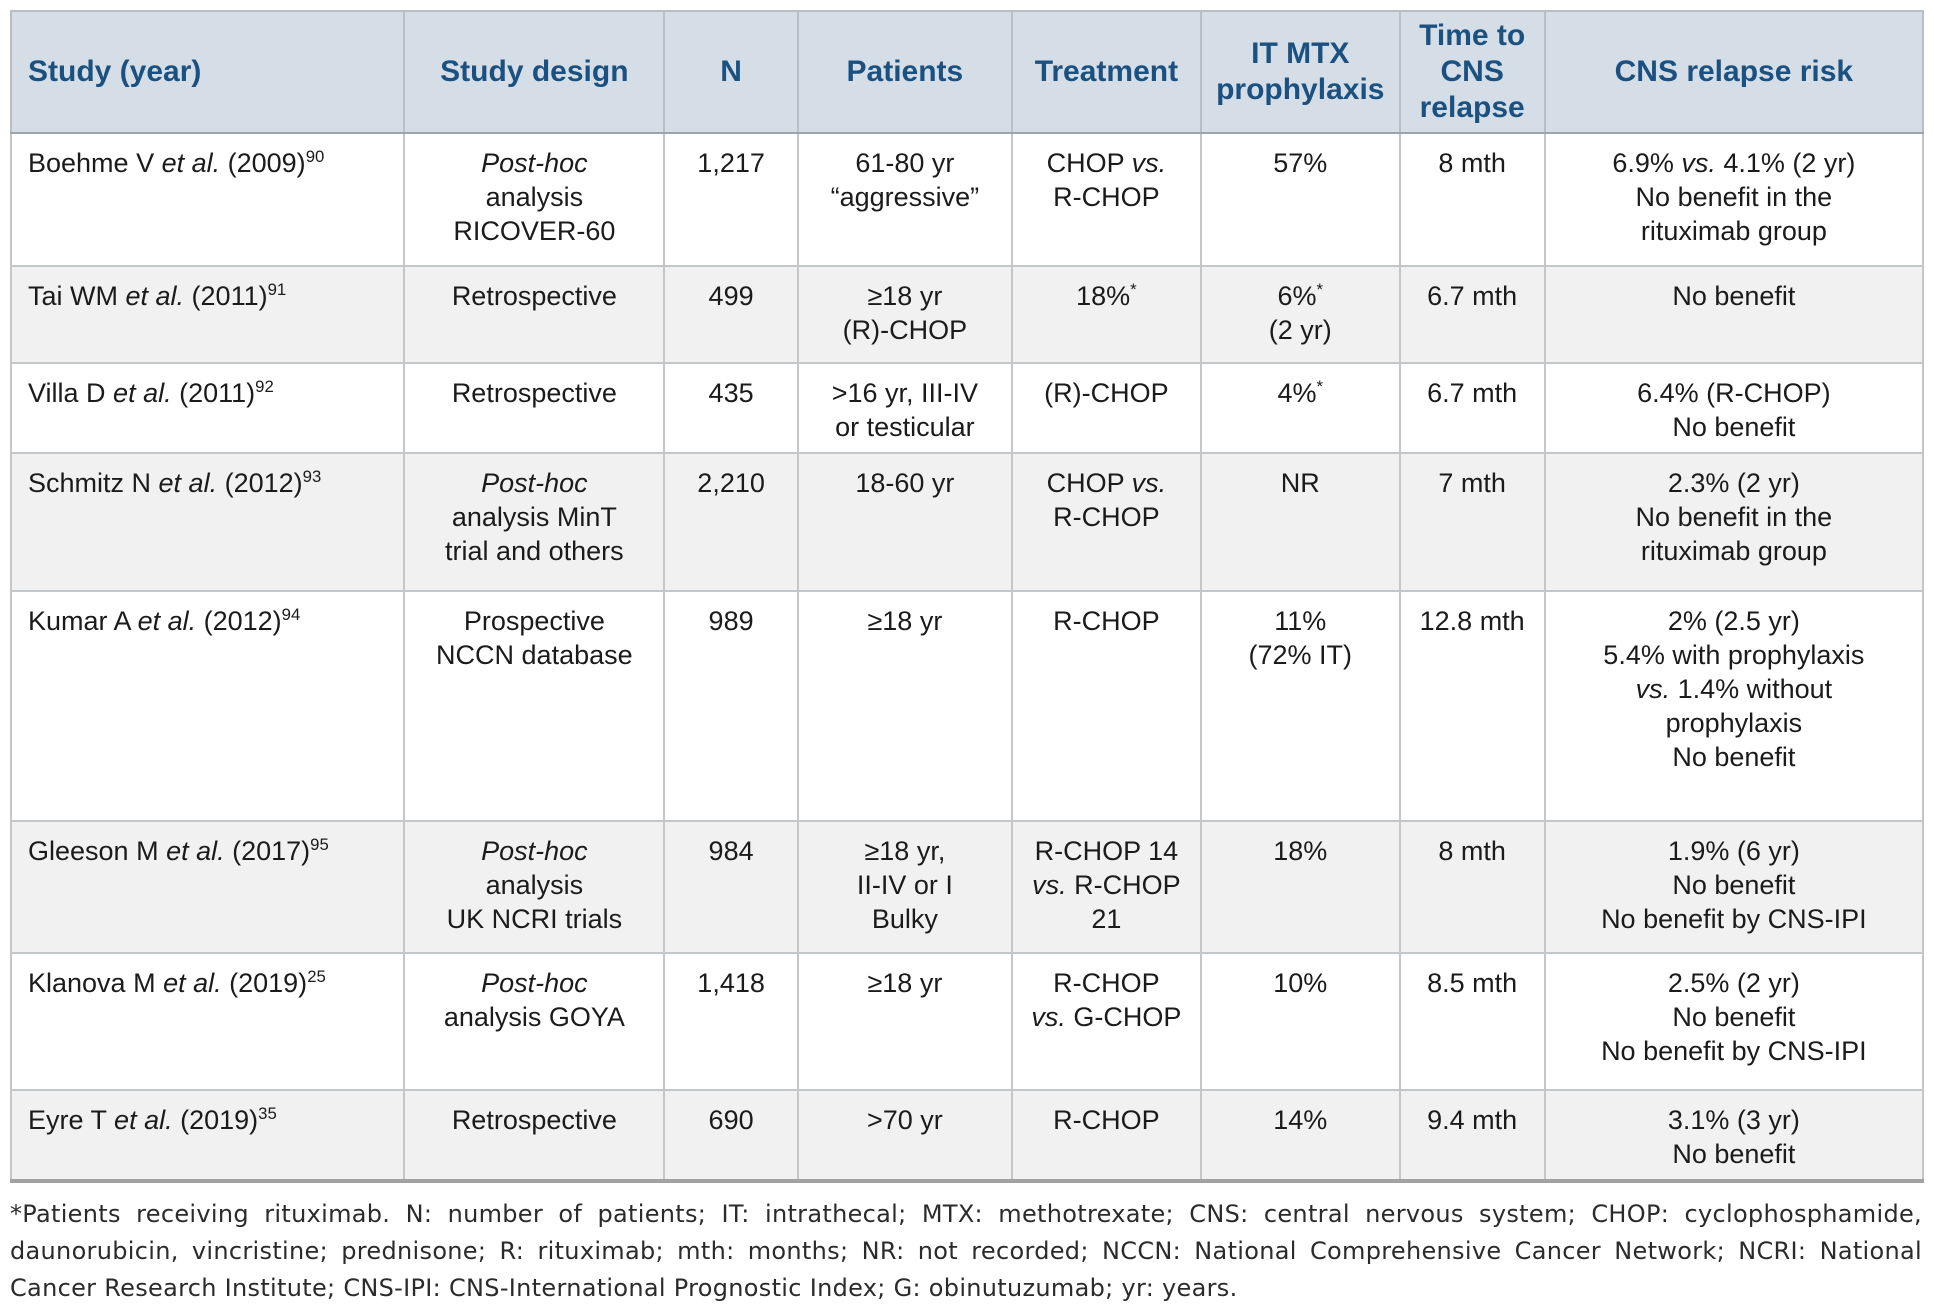  Describe the element at coordinates (1734, 72) in the screenshot. I see `col-header-cns-relapse-risk: CNS relapse risk` at that location.